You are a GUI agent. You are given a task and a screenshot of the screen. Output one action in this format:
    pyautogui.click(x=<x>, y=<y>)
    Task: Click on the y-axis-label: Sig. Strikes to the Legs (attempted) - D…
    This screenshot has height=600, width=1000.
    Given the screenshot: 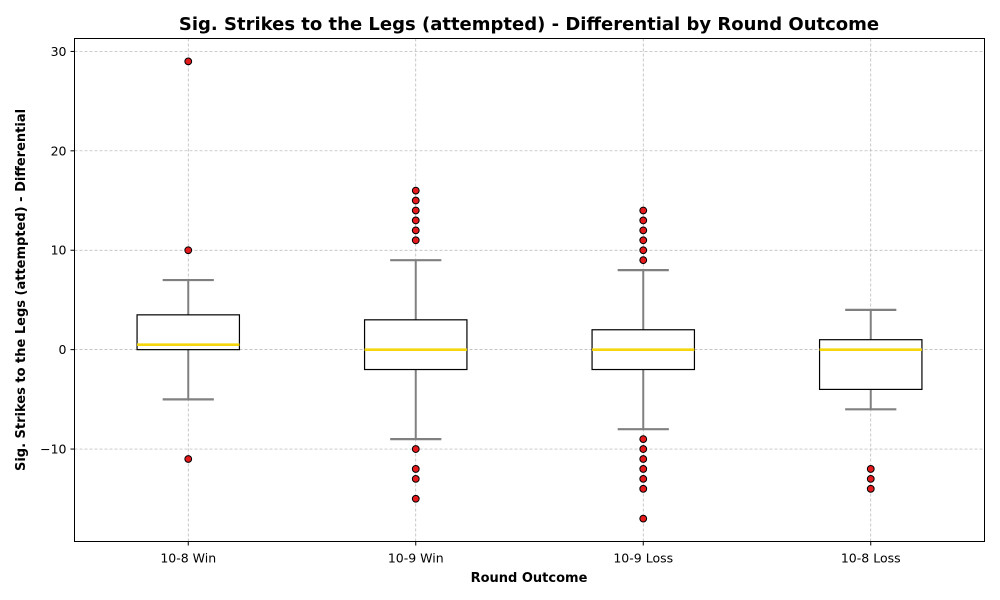 What is the action you would take?
    pyautogui.click(x=21, y=290)
    